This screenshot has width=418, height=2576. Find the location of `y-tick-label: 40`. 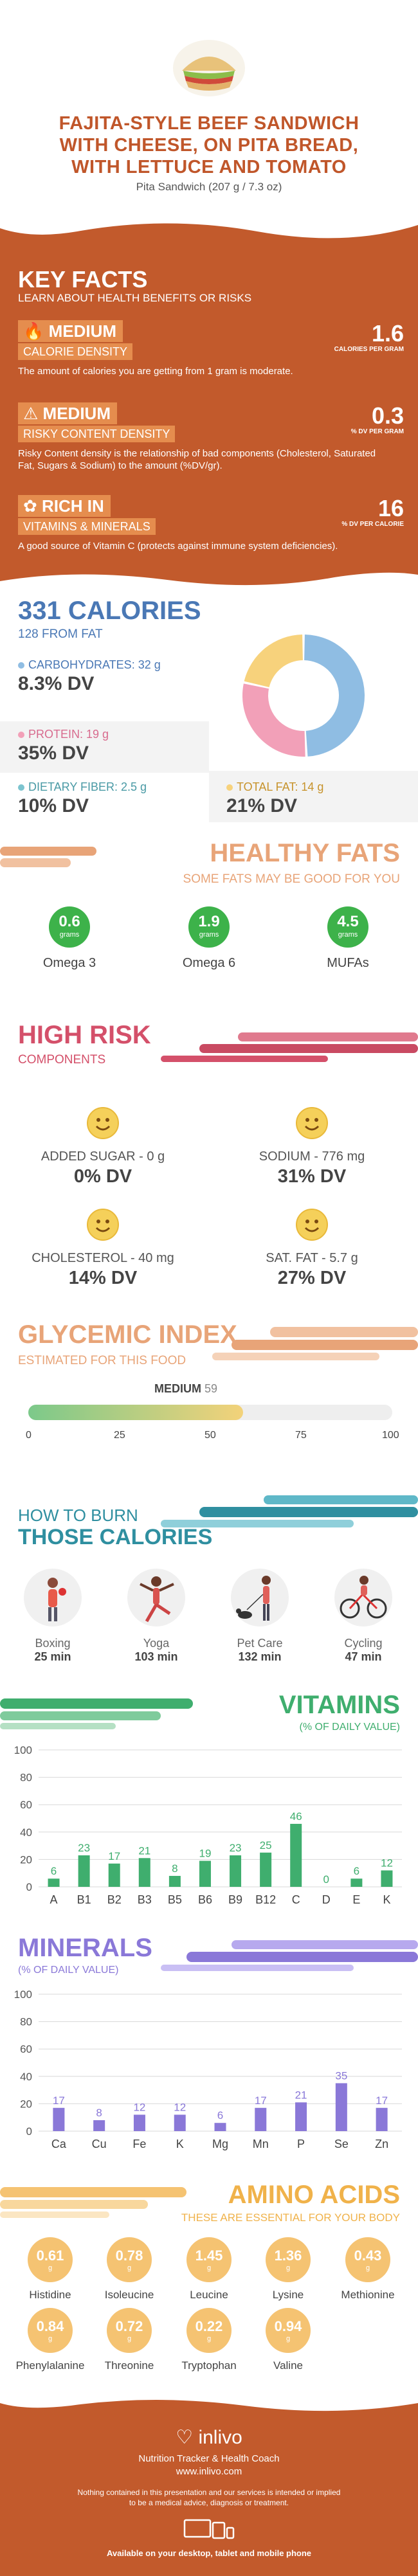

y-tick-label: 40 is located at coordinates (26, 2077).